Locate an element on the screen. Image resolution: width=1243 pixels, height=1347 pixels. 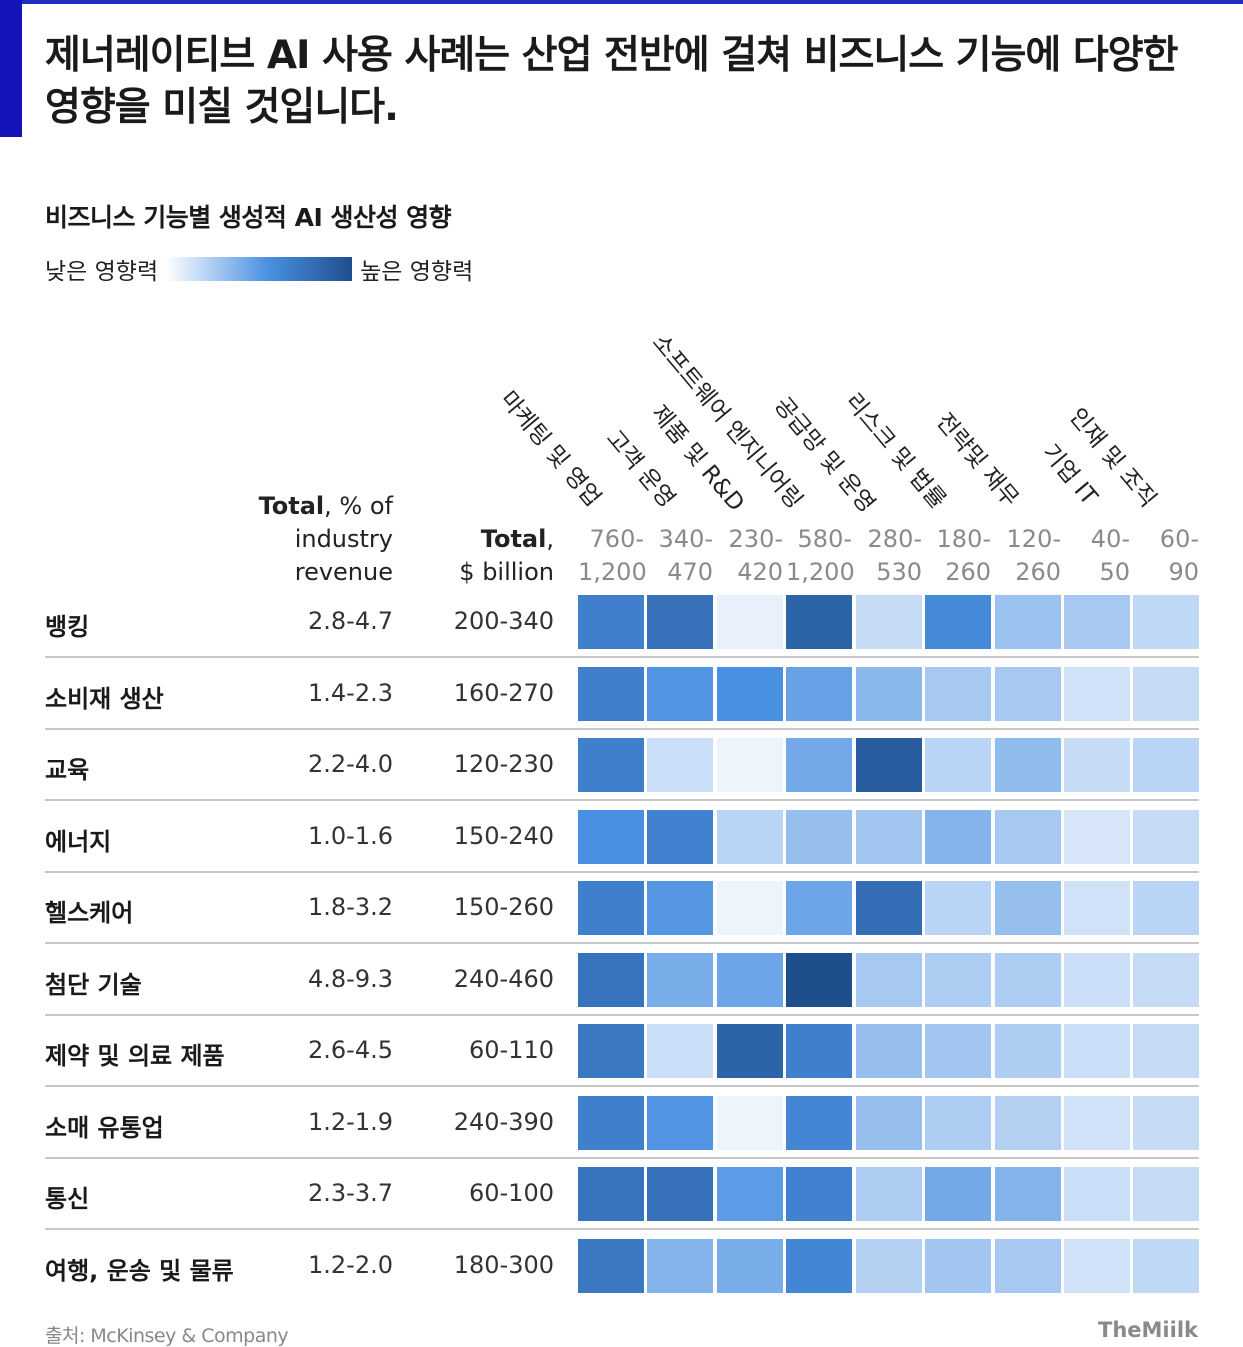
row-label: 통신 is located at coordinates (67, 1199).